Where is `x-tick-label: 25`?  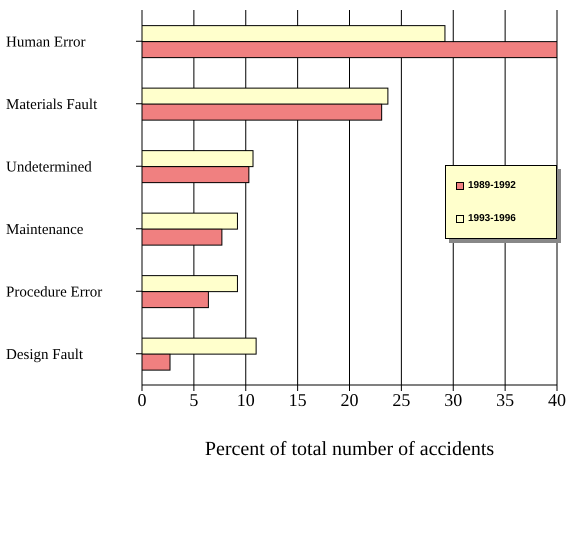 x-tick-label: 25 is located at coordinates (401, 400).